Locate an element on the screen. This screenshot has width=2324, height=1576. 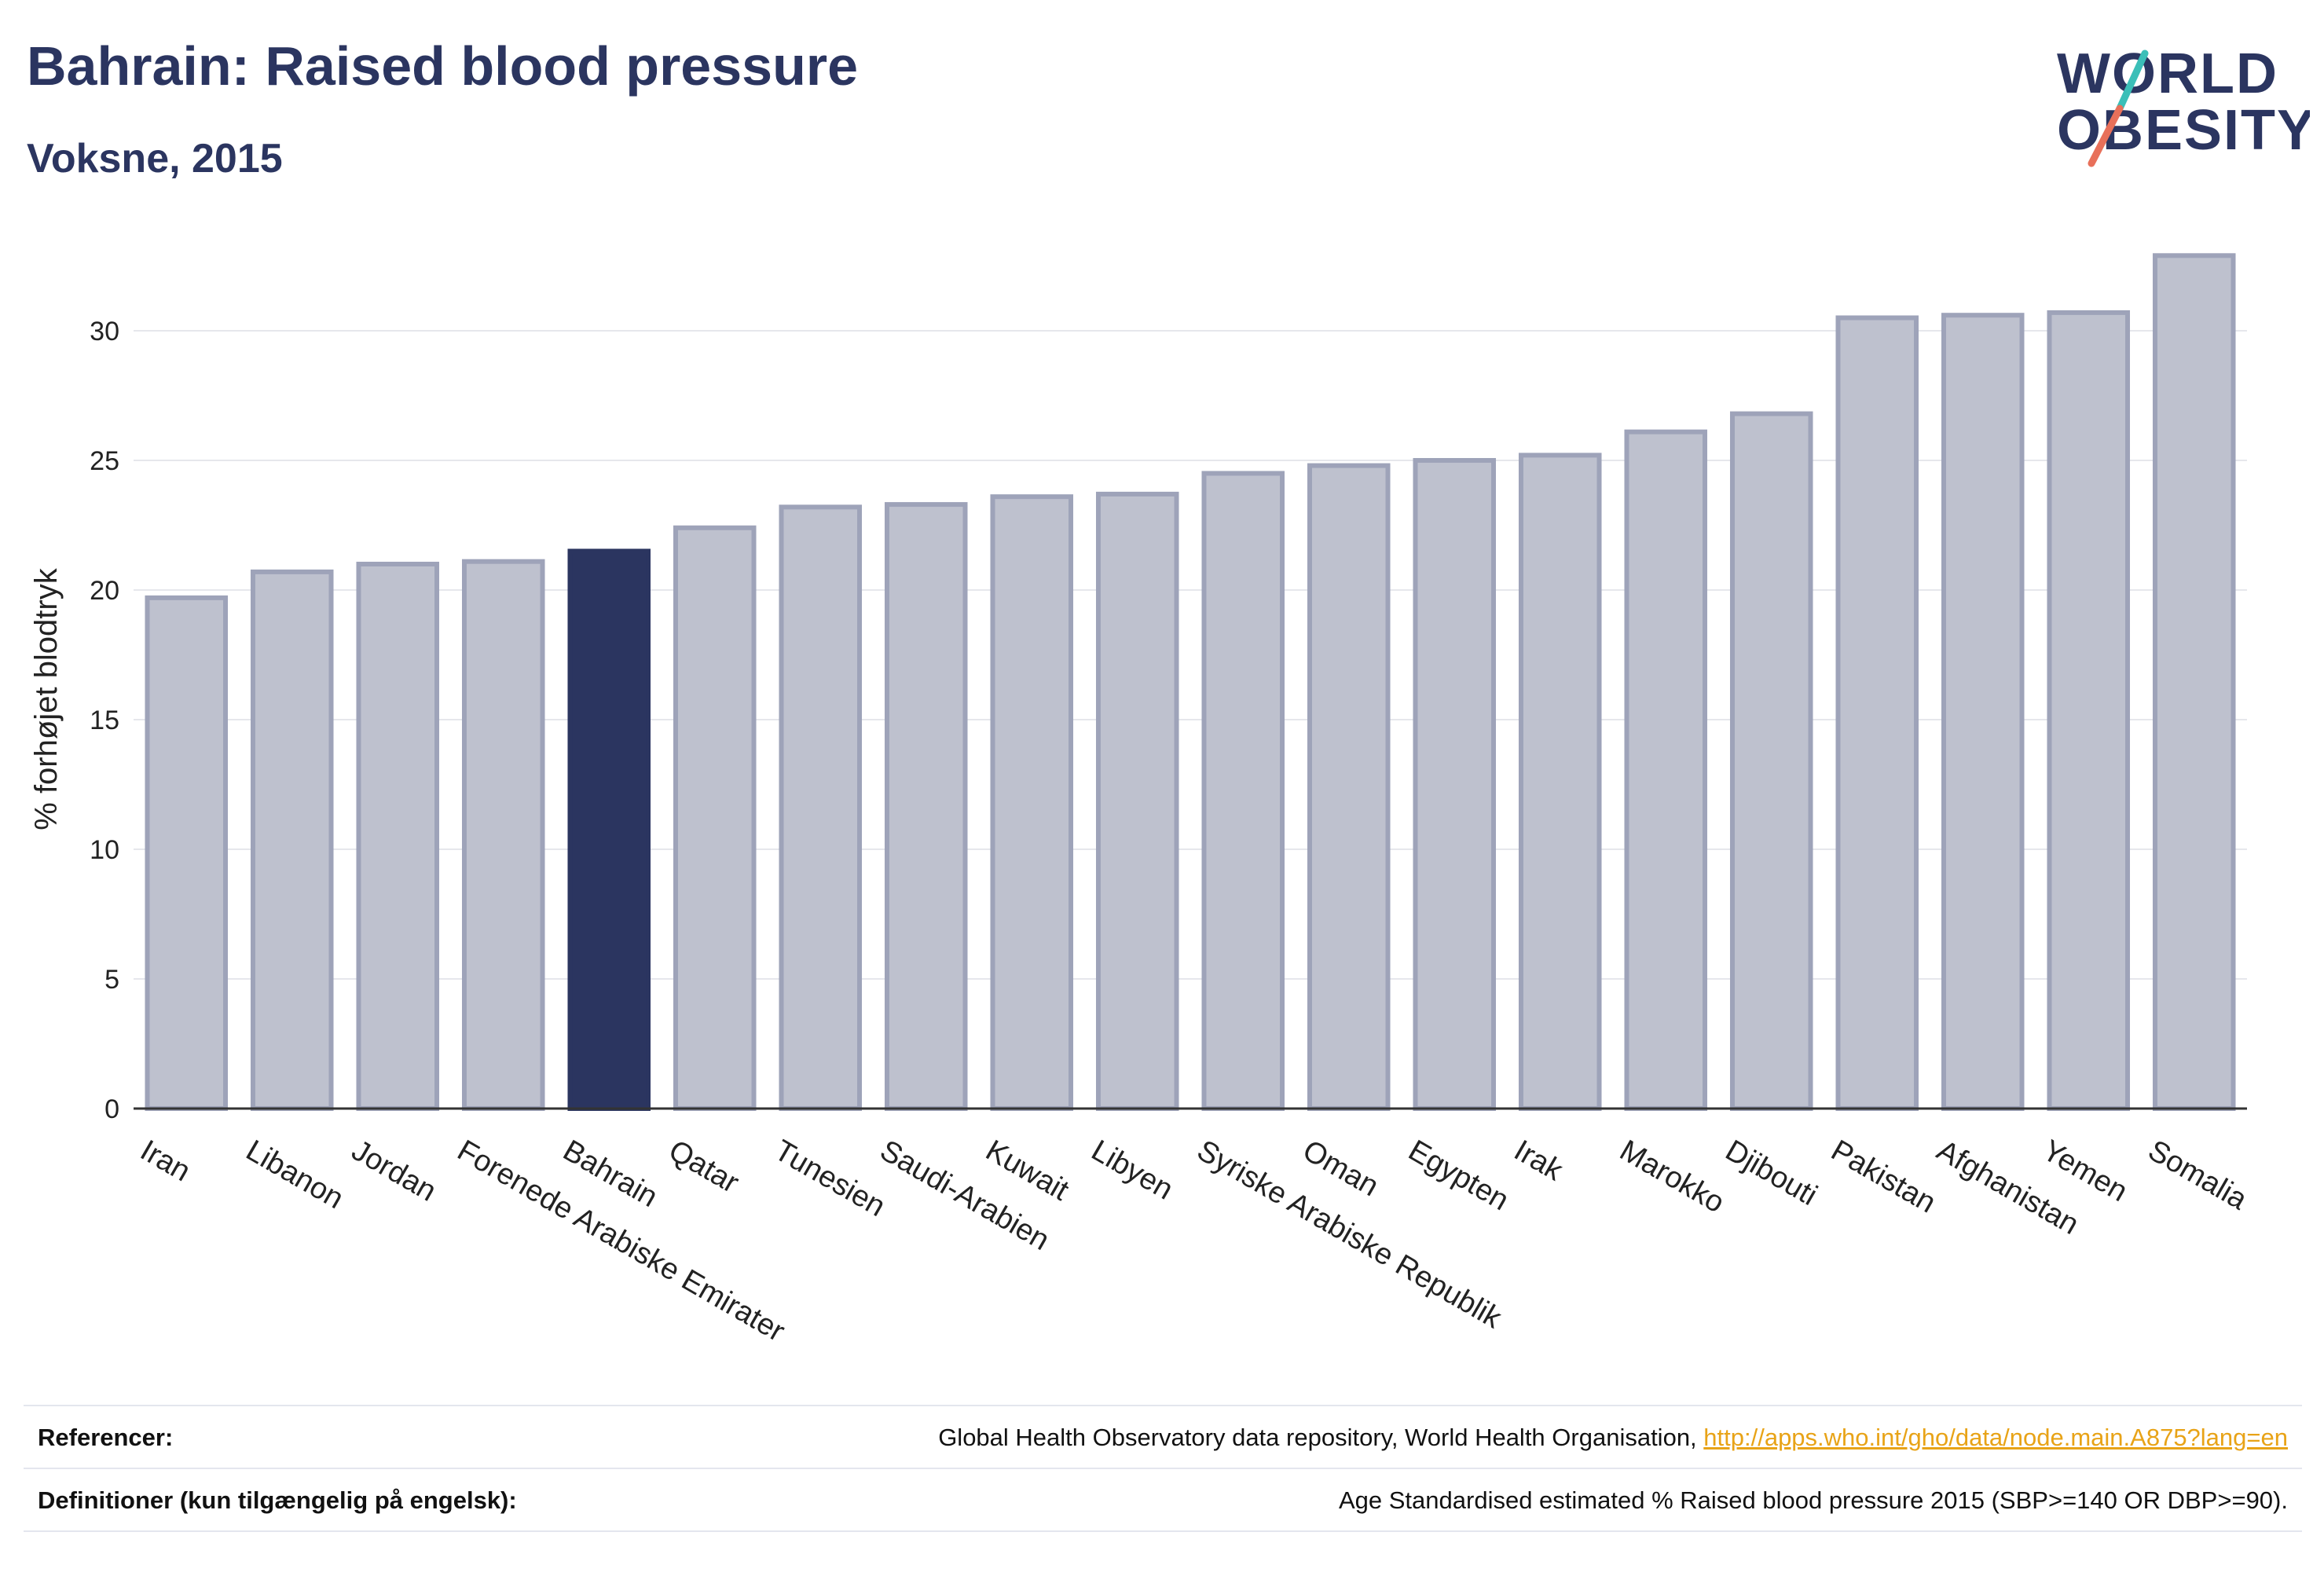
bar-afghanistan is located at coordinates (1983, 712).